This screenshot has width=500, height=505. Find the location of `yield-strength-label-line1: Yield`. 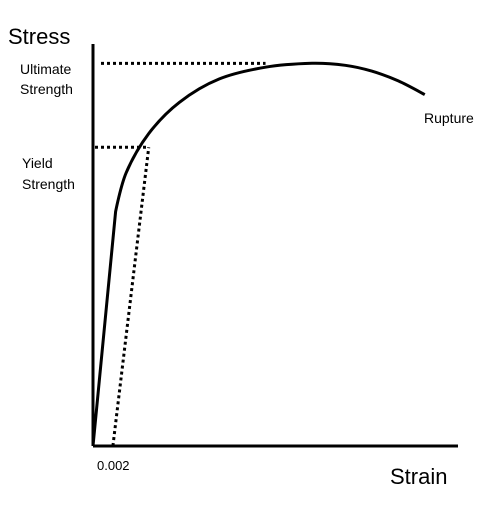

yield-strength-label-line1: Yield is located at coordinates (37, 163).